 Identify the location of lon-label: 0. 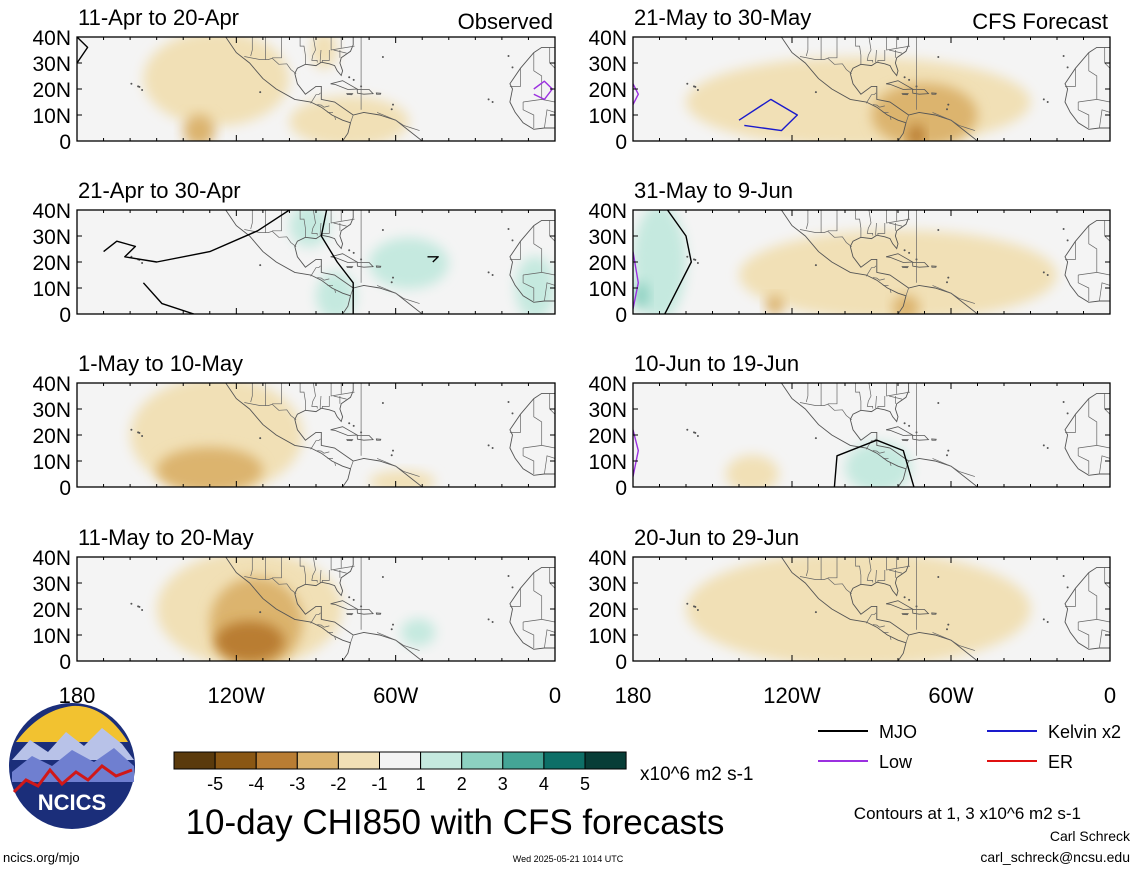
(555, 695).